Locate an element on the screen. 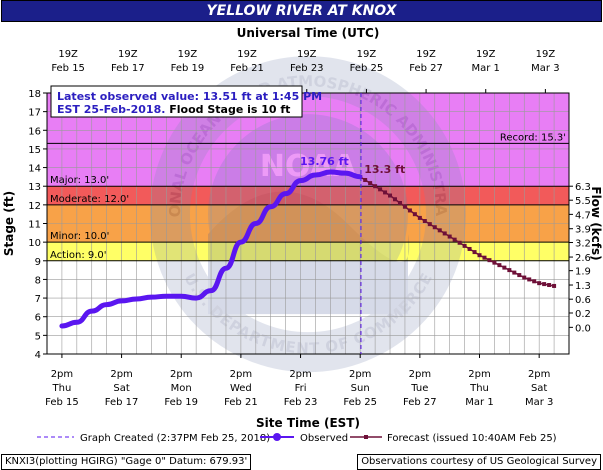 The image size is (603, 470). y2-tick-label: 5.5 is located at coordinates (583, 201).